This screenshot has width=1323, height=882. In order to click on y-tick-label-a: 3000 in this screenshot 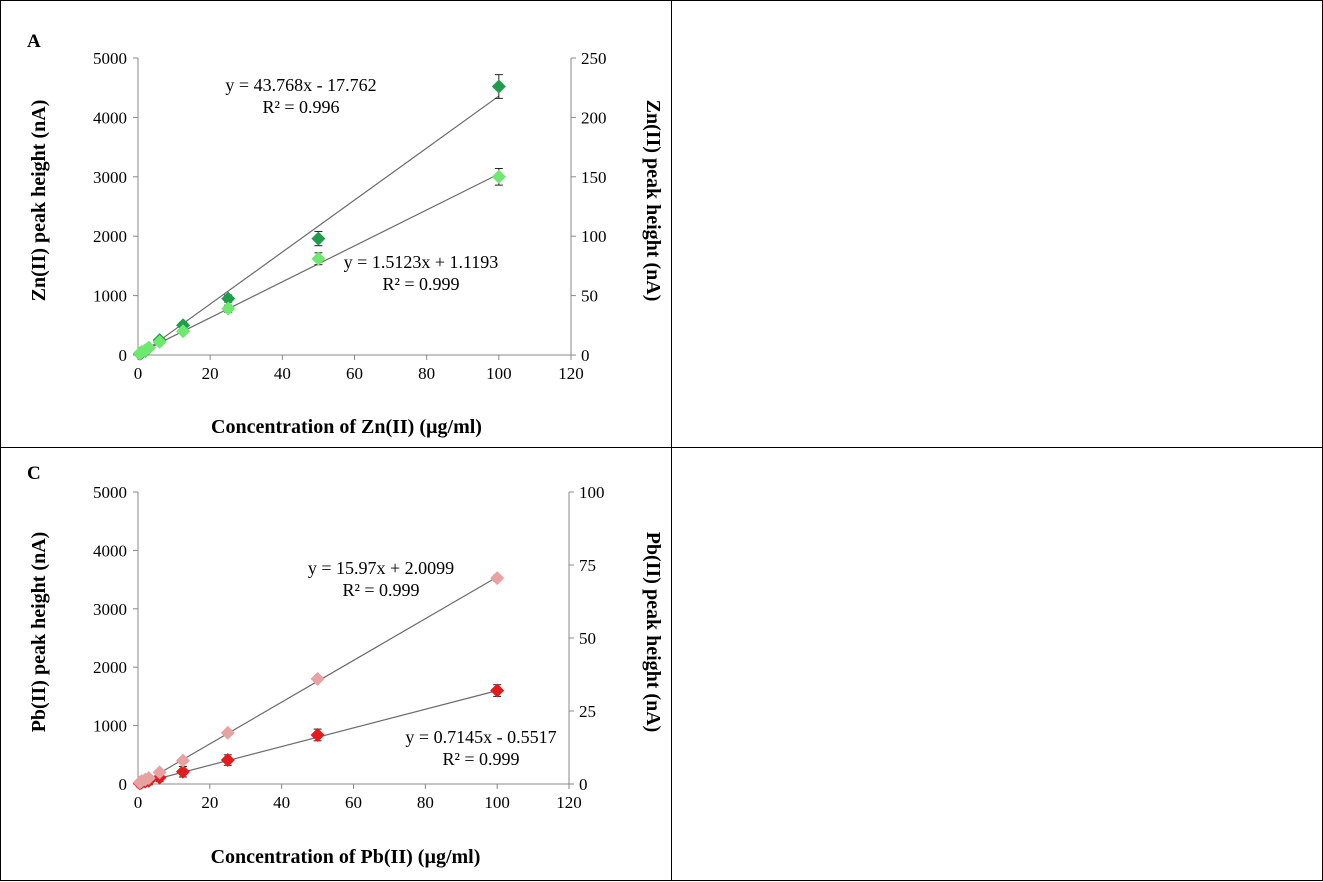, I will do `click(110, 177)`.